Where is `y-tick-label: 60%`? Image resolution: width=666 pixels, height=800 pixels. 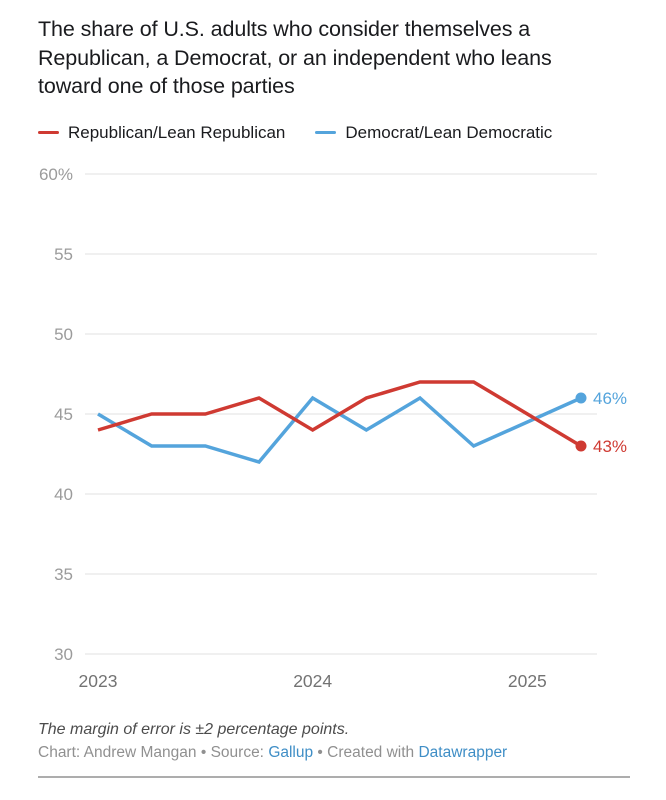
y-tick-label: 60% is located at coordinates (56, 174).